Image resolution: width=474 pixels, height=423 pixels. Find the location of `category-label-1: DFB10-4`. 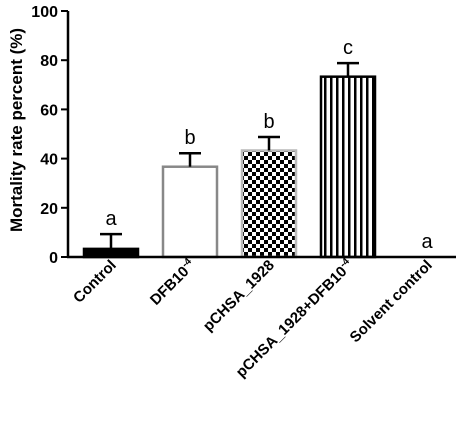

category-label-1: DFB10-4 is located at coordinates (172, 282).